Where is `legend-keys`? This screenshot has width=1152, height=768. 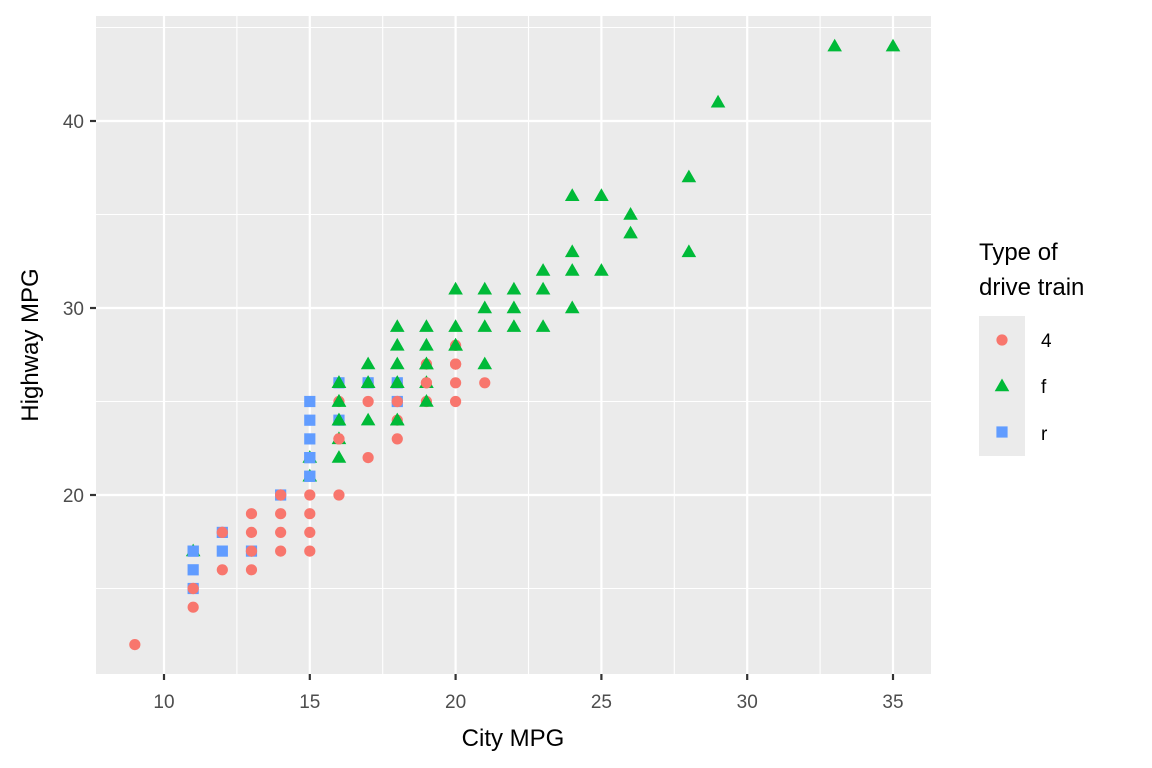 legend-keys is located at coordinates (1002, 386).